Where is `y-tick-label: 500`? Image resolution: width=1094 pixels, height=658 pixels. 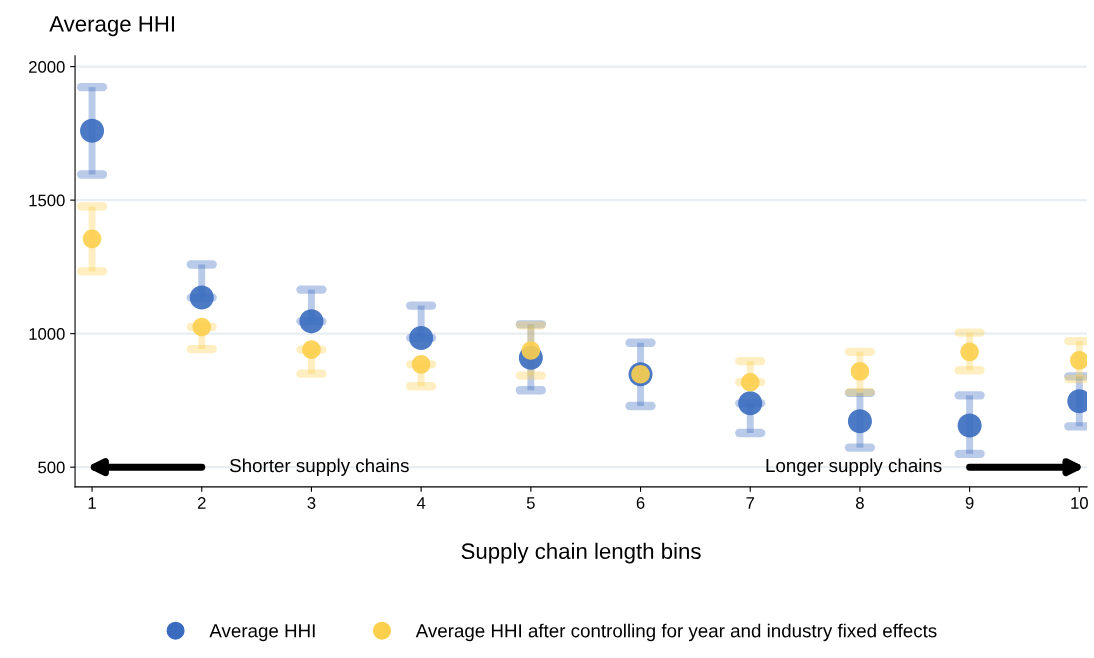
y-tick-label: 500 is located at coordinates (51, 467).